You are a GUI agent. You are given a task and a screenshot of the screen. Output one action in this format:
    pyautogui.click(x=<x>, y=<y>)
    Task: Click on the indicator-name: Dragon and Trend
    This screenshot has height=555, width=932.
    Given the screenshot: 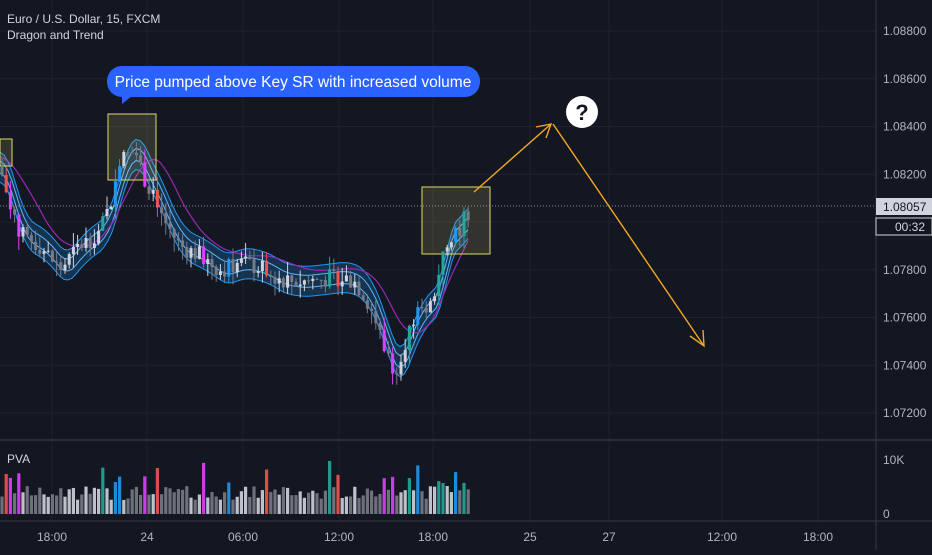 What is the action you would take?
    pyautogui.click(x=55, y=35)
    